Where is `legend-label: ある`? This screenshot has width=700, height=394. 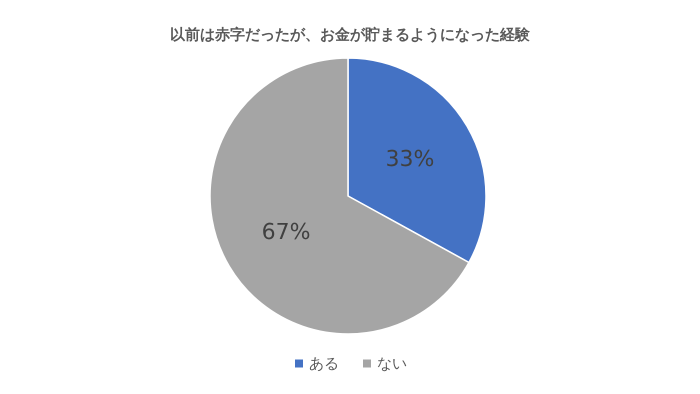
legend-label: ある is located at coordinates (324, 363).